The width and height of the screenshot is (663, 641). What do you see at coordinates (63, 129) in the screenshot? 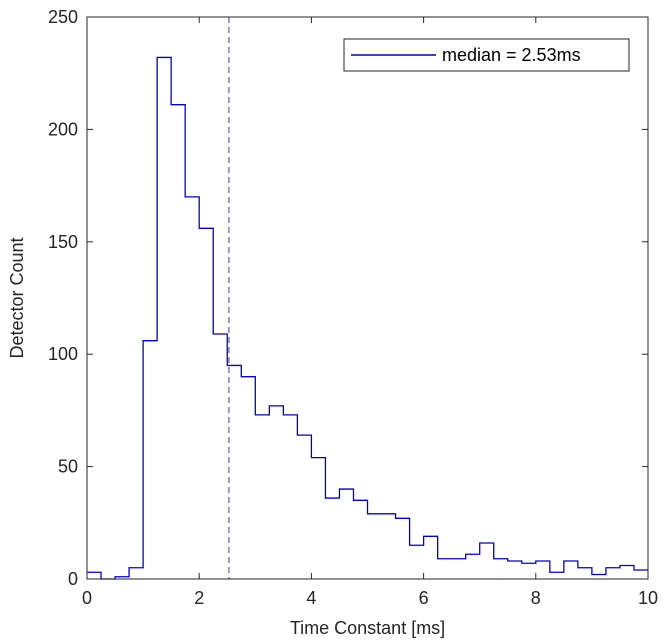
I see `y-tick-label: 200` at bounding box center [63, 129].